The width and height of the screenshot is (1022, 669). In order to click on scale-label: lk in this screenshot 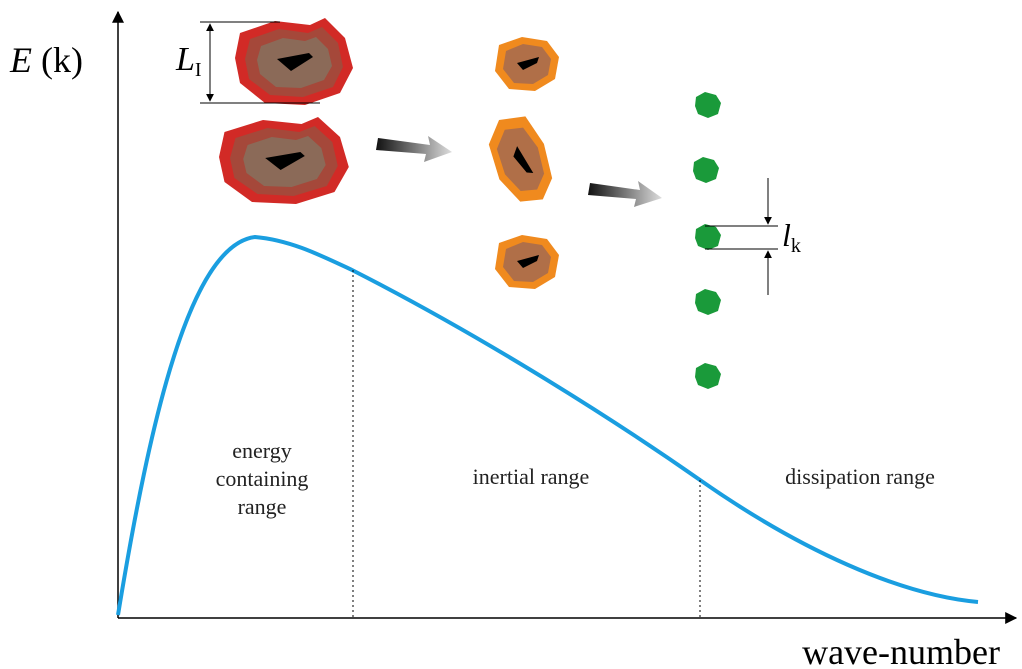, I will do `click(791, 237)`.